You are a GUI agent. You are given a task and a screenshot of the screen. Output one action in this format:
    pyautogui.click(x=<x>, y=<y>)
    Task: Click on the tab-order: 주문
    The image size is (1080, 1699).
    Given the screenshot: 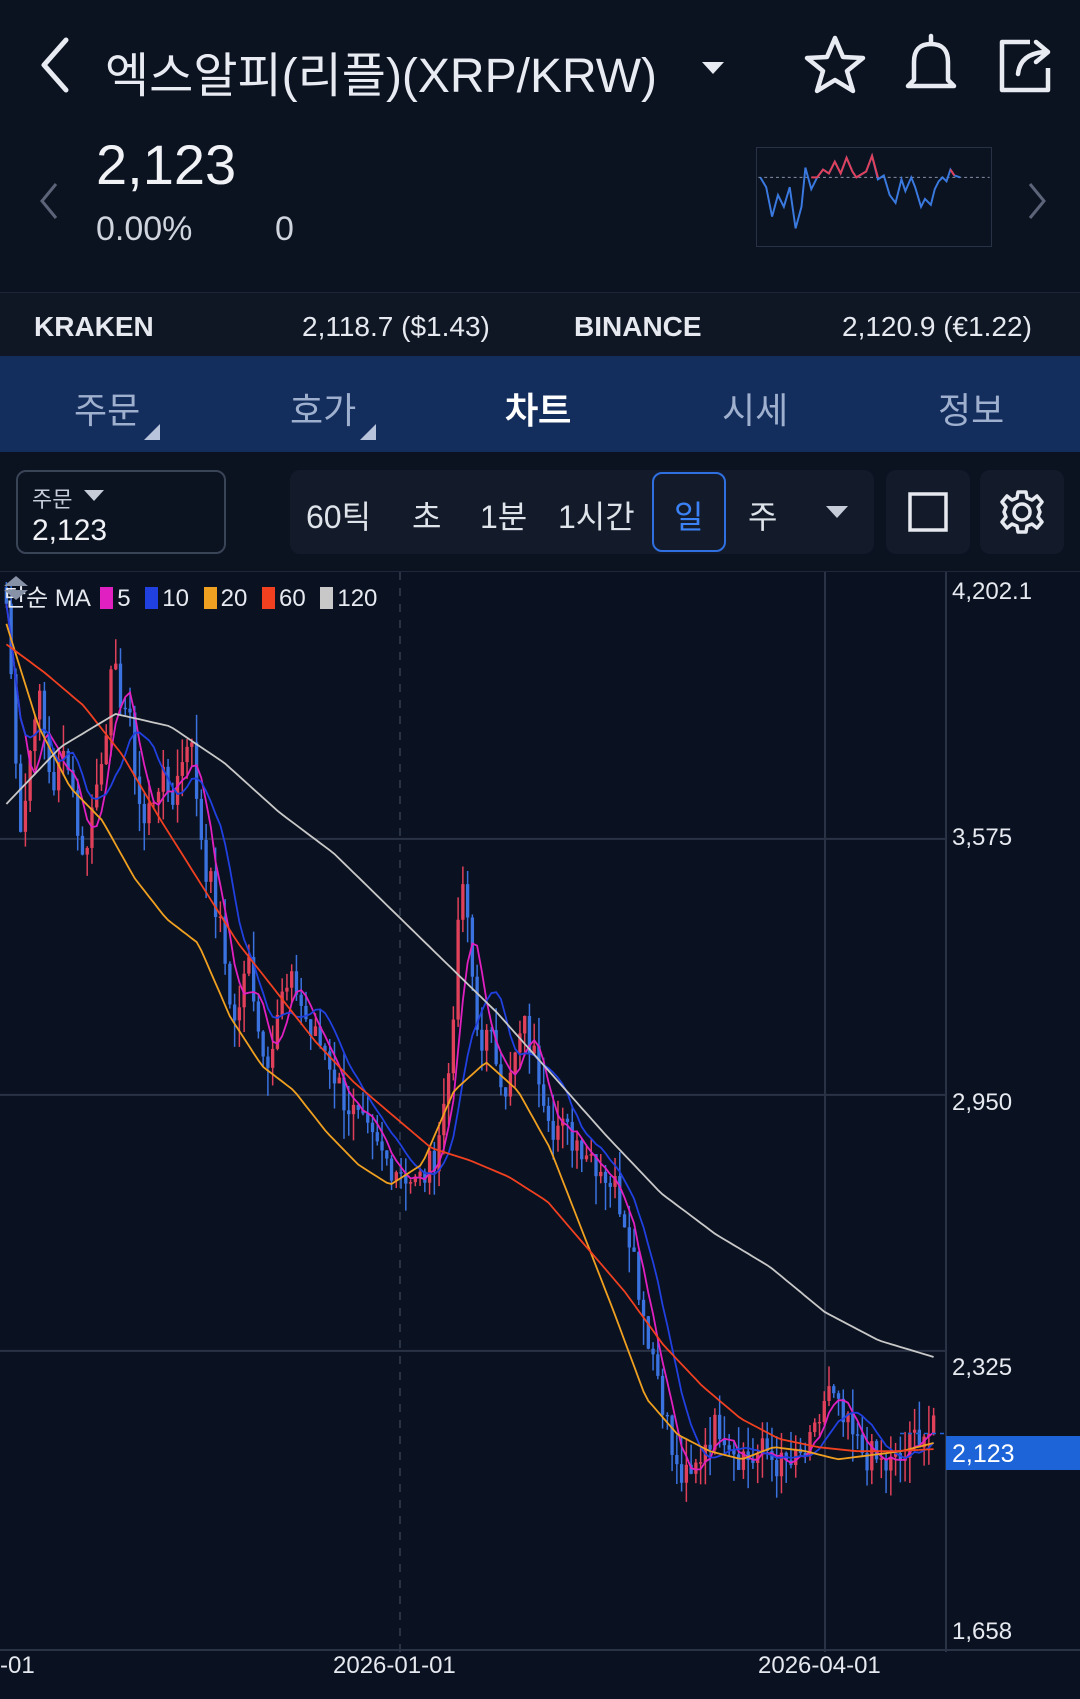 What is the action you would take?
    pyautogui.click(x=107, y=410)
    